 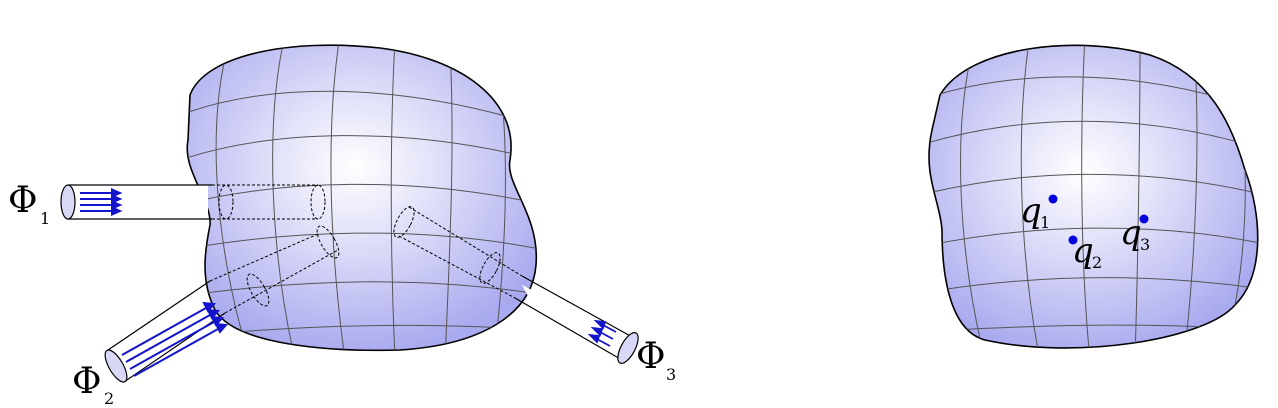 I want to click on charge-q3: q 3, so click(x=1135, y=233).